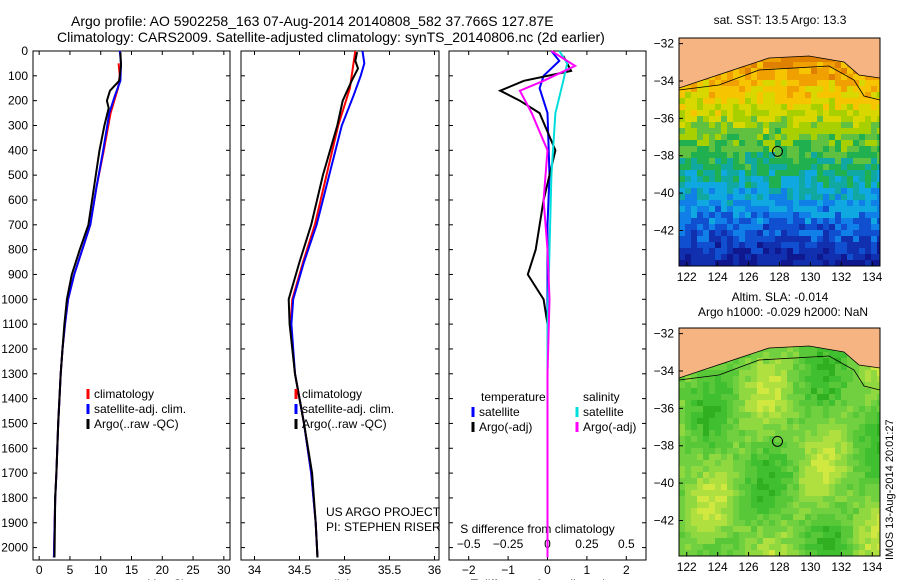 This screenshot has height=580, width=900. I want to click on y-tick-label: 1900, so click(14, 523).